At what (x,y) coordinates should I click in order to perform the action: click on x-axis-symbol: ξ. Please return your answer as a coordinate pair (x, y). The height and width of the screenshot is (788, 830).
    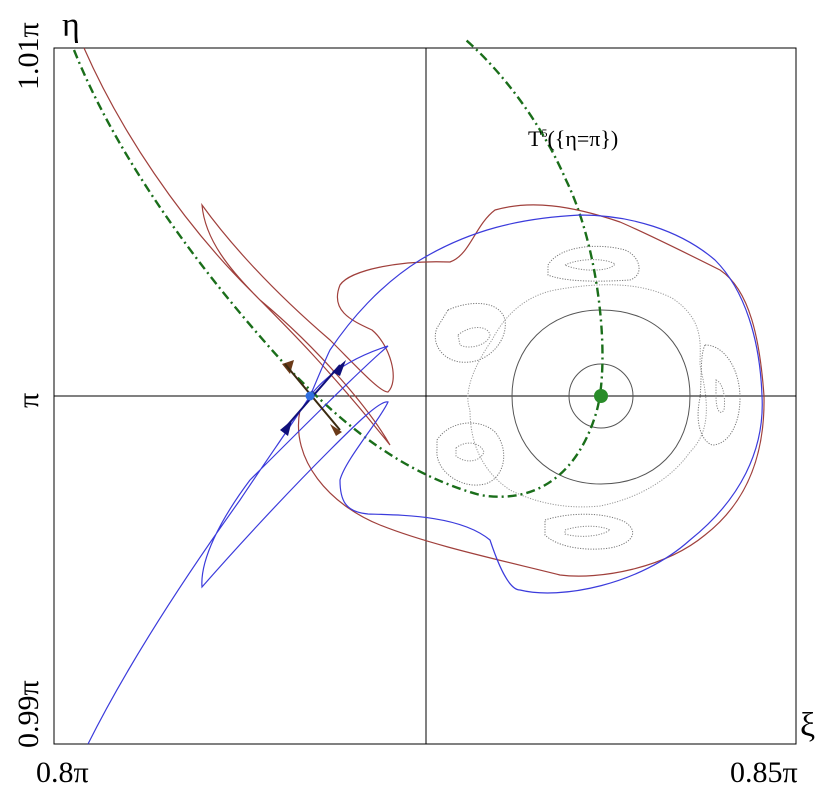
    Looking at the image, I should click on (807, 725).